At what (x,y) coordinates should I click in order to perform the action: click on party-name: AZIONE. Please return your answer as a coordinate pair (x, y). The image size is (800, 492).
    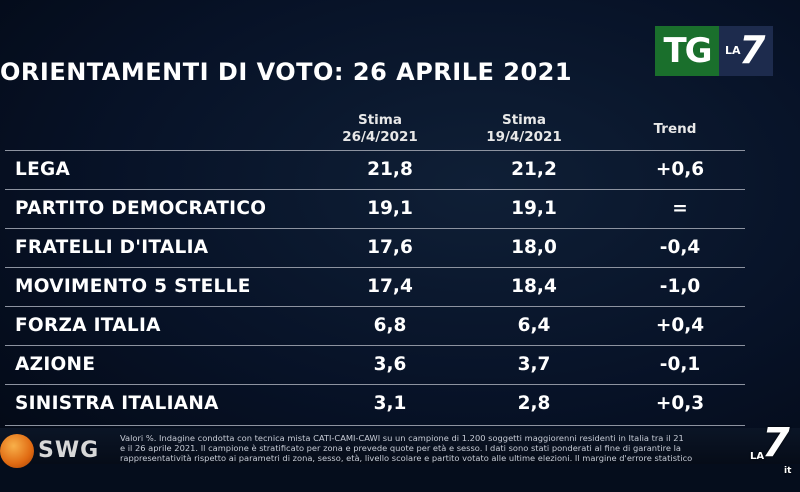
    Looking at the image, I should click on (55, 364).